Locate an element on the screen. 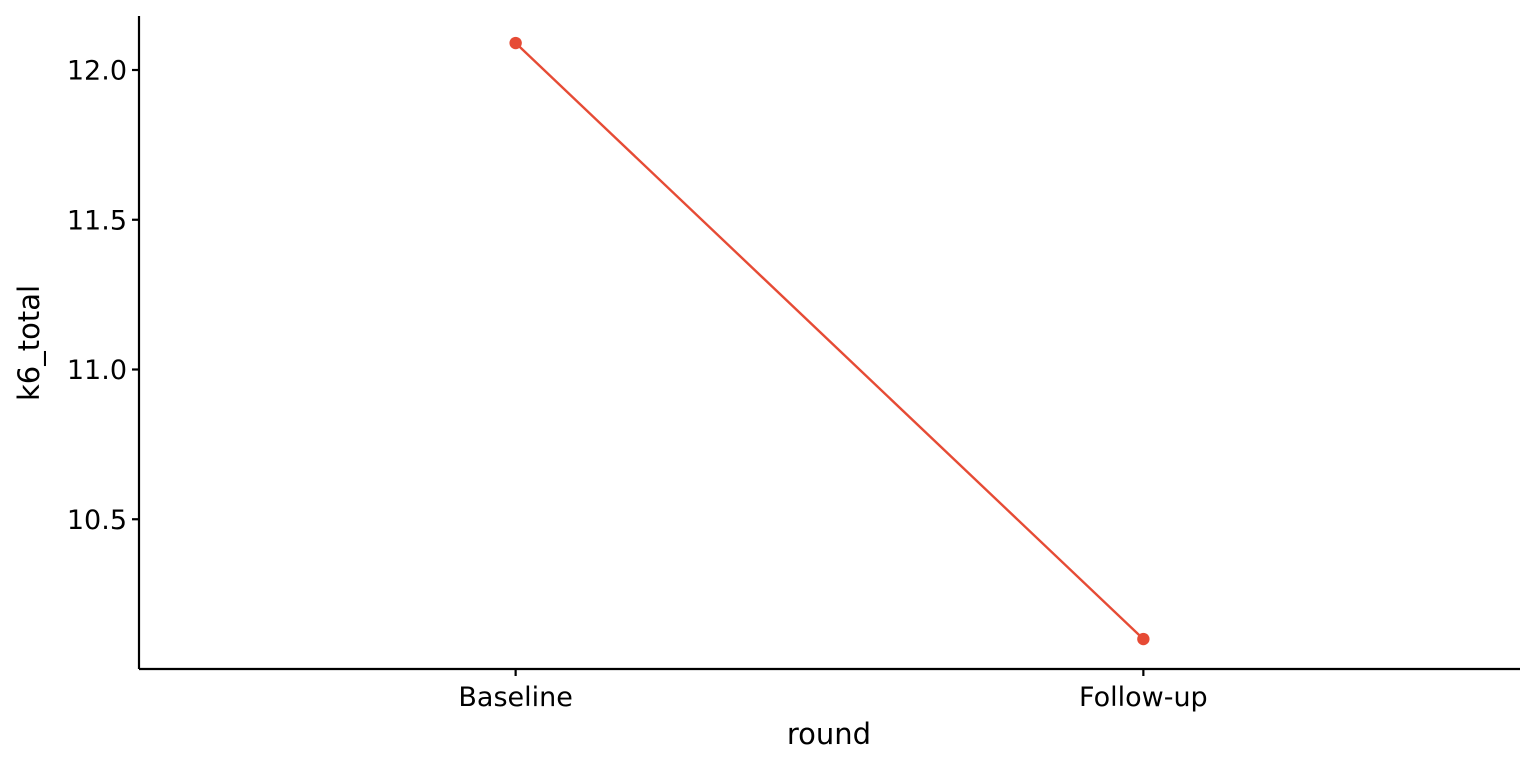 This screenshot has height=768, width=1536. y-axis-ticks: 10.5 11.0 11.5 12.0 is located at coordinates (103, 296).